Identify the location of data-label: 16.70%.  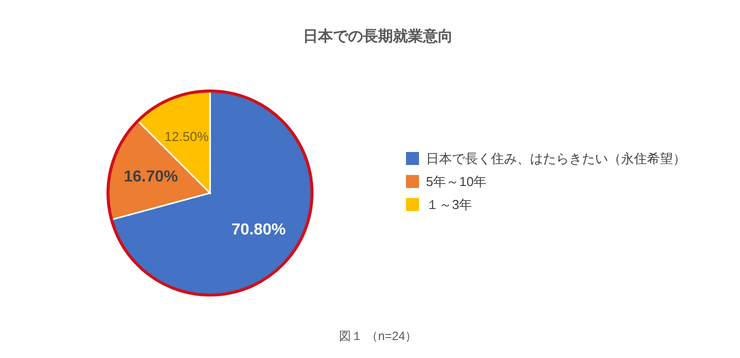
(151, 177).